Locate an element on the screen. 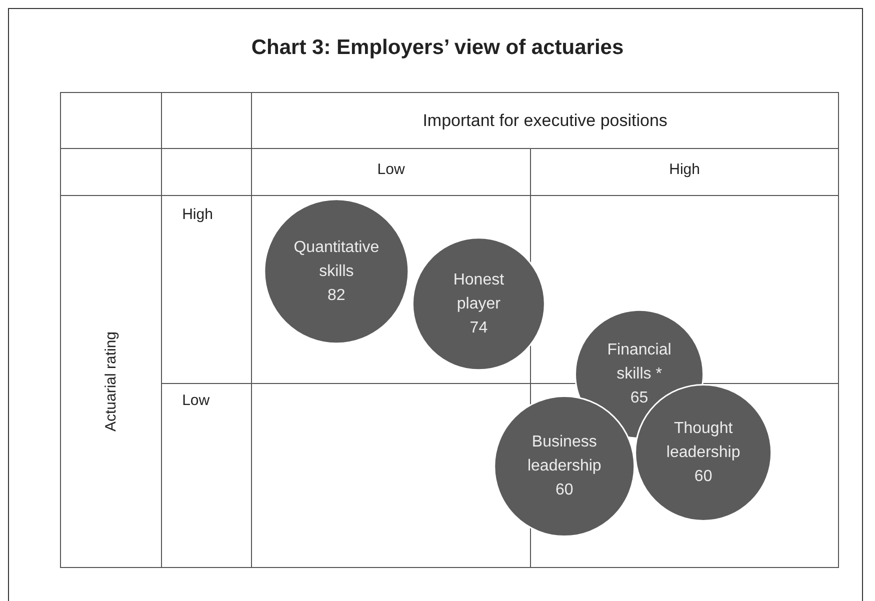  text: Actuarial rating is located at coordinates (111, 381).